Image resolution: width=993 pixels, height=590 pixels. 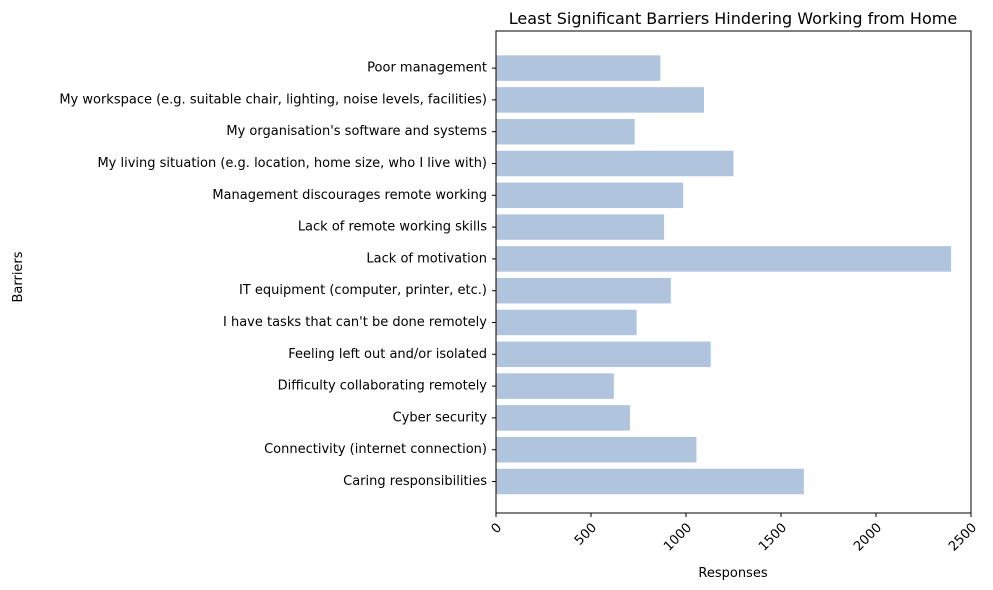 What do you see at coordinates (497, 528) in the screenshot?
I see `x-tick-label: 0` at bounding box center [497, 528].